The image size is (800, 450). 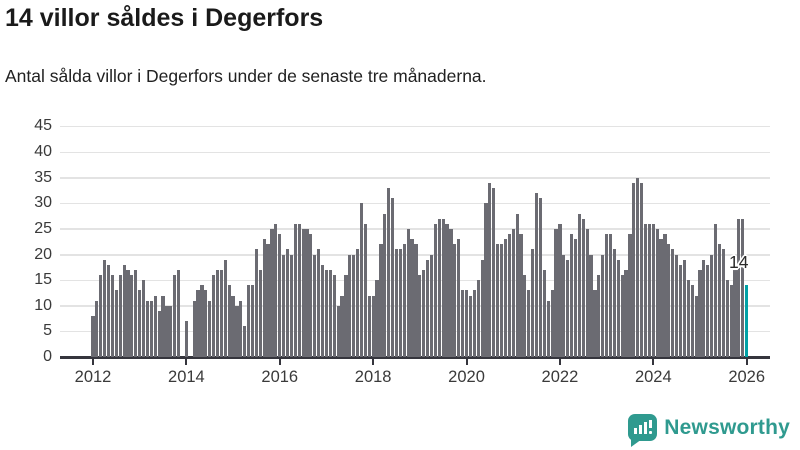 What do you see at coordinates (637, 443) in the screenshot?
I see `logo-speech-tail` at bounding box center [637, 443].